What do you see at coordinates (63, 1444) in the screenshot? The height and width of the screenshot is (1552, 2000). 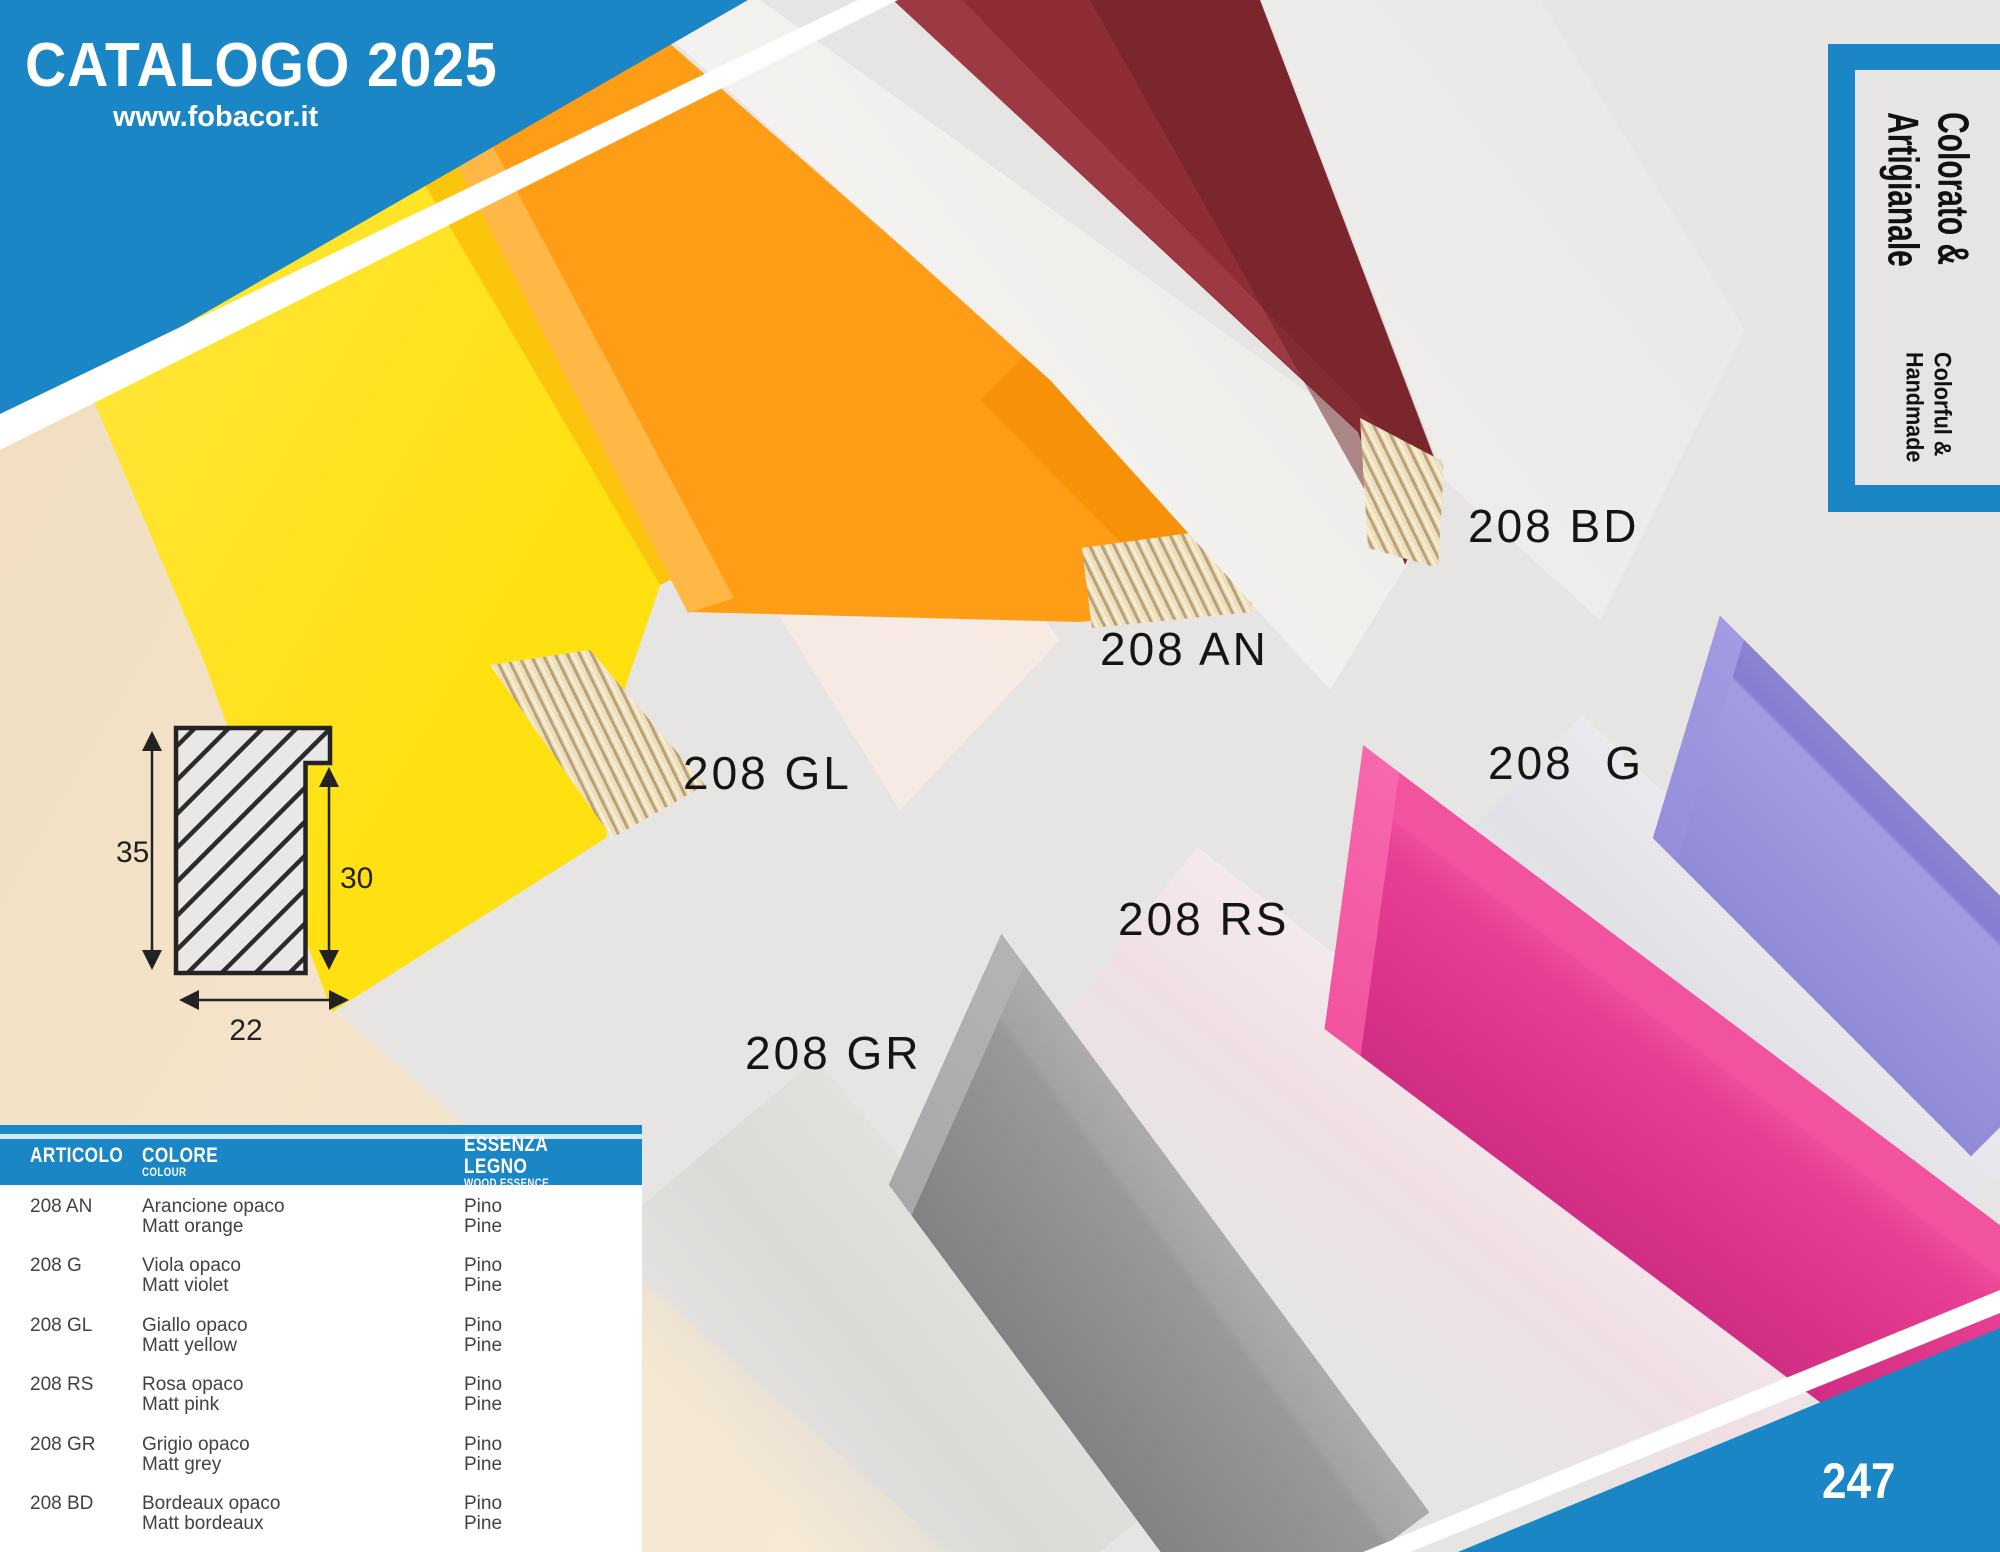 I see `cell-article: 208 GR` at bounding box center [63, 1444].